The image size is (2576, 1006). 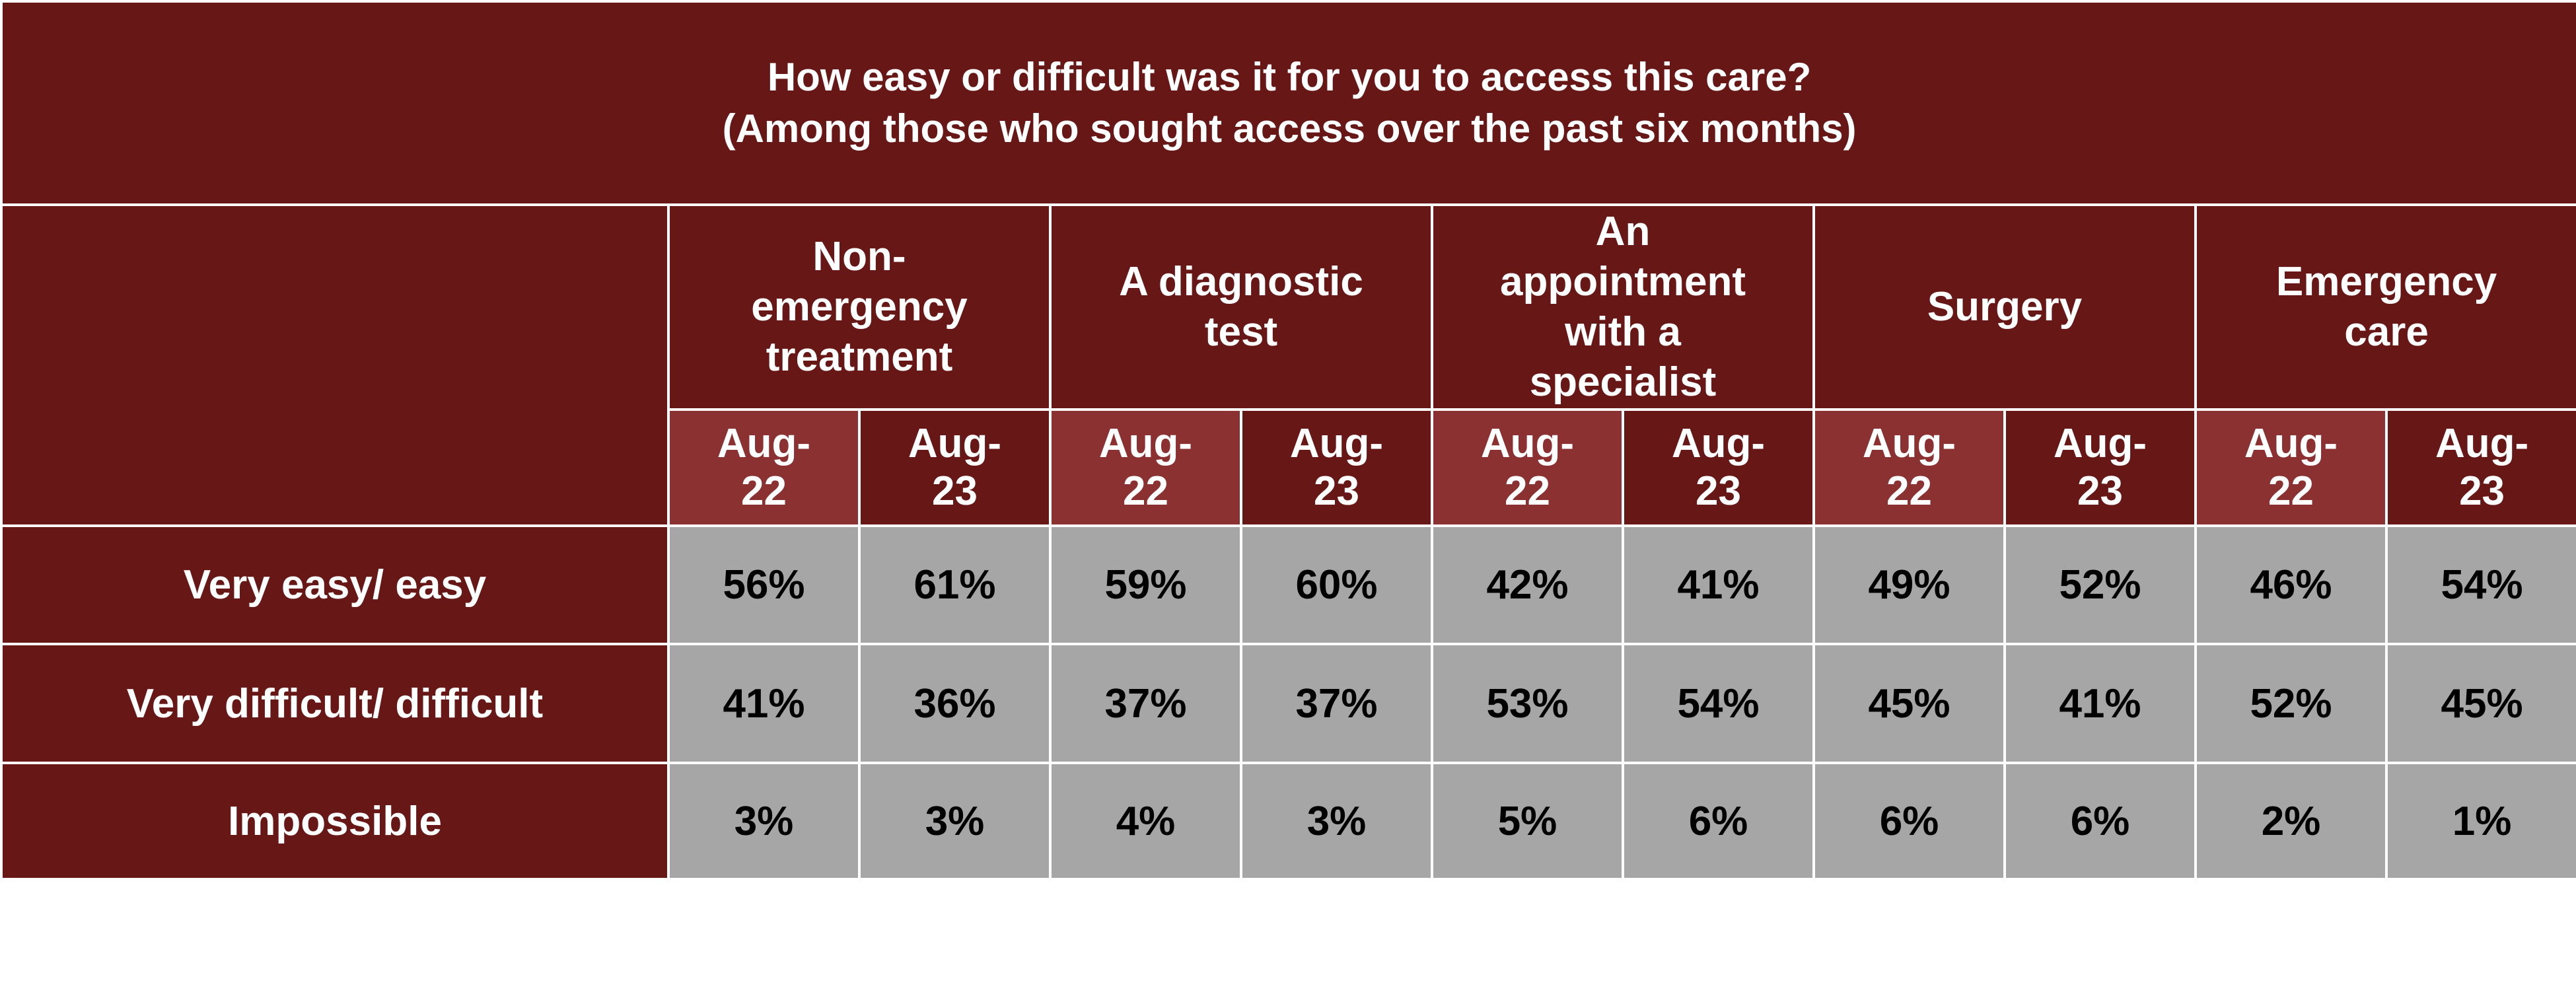 What do you see at coordinates (2480, 821) in the screenshot?
I see `value-cell: 1%` at bounding box center [2480, 821].